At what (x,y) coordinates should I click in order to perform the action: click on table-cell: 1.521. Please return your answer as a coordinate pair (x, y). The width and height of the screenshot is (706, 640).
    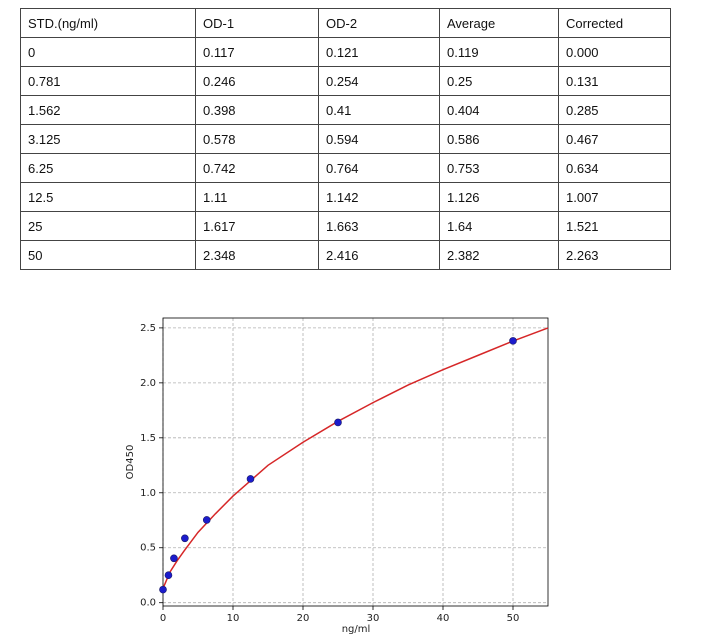
    Looking at the image, I should click on (614, 226).